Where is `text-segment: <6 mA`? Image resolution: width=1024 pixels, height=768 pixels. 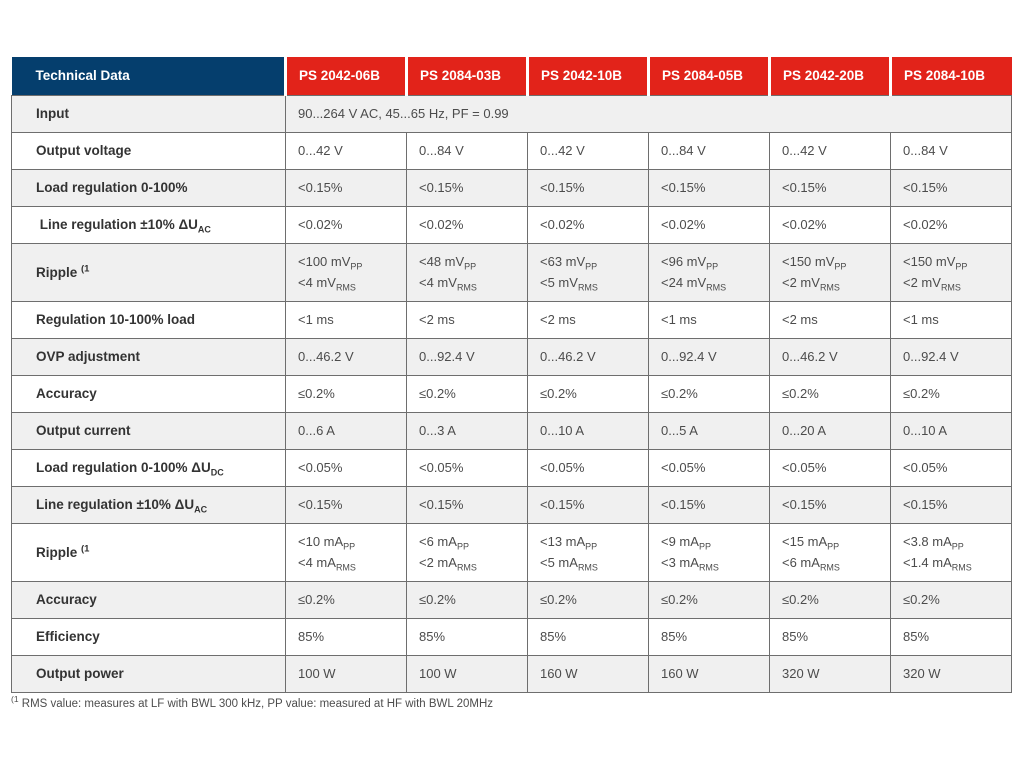
text-segment: <6 mA is located at coordinates (438, 541).